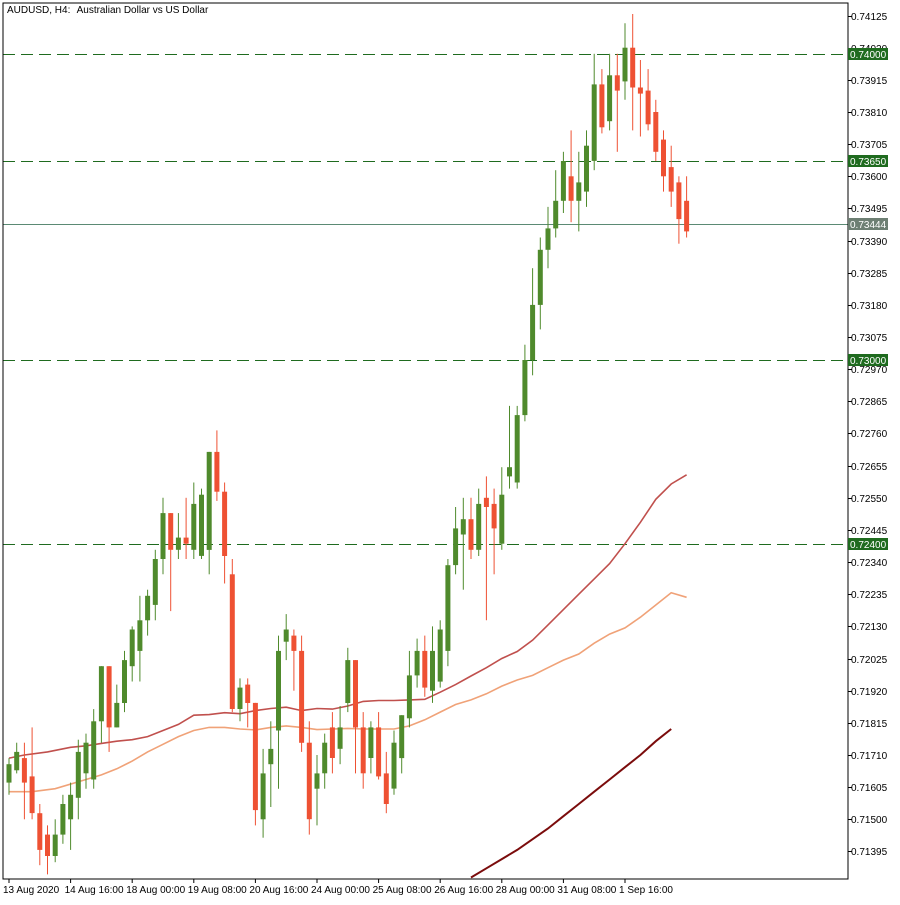 This screenshot has height=905, width=900. I want to click on level-price-tag: 0.74000, so click(868, 54).